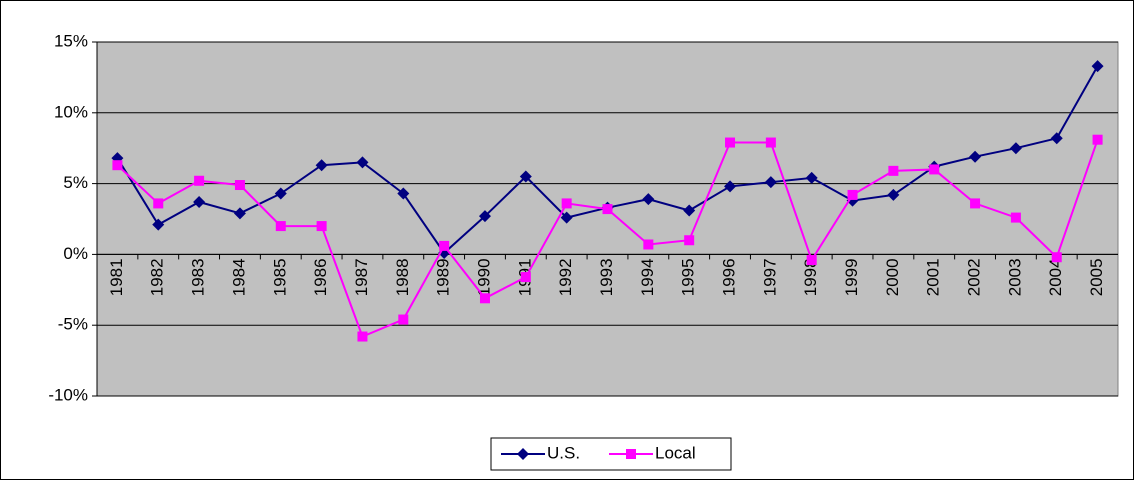 The image size is (1134, 480). What do you see at coordinates (71, 40) in the screenshot?
I see `y-tick-label: 15%` at bounding box center [71, 40].